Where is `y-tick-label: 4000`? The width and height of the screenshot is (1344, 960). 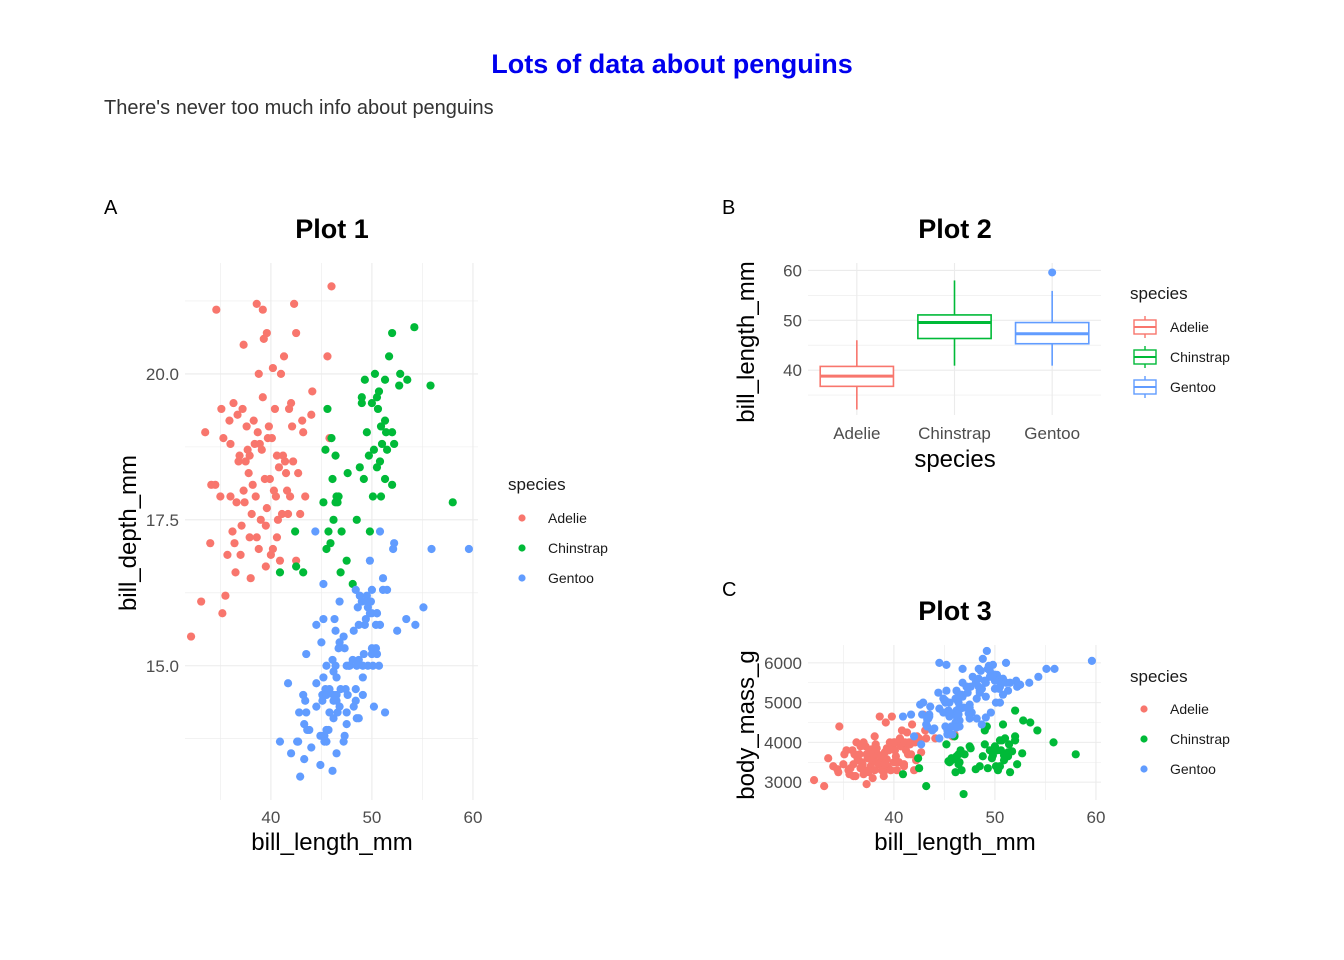 y-tick-label: 4000 is located at coordinates (783, 742).